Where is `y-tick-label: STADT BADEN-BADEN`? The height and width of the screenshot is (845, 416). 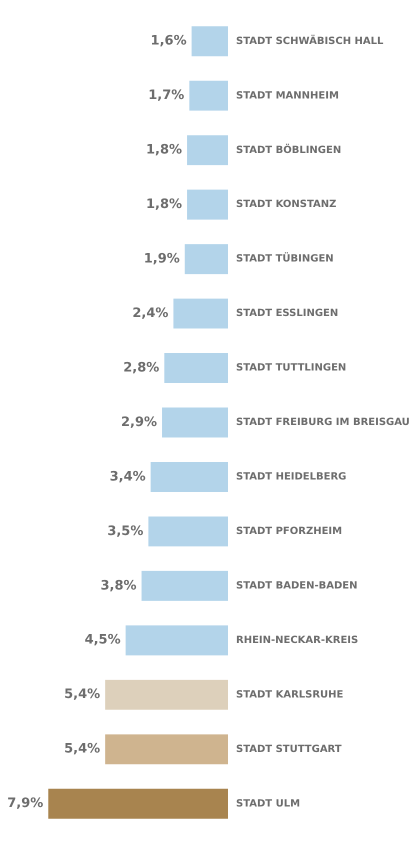 y-tick-label: STADT BADEN-BADEN is located at coordinates (297, 586).